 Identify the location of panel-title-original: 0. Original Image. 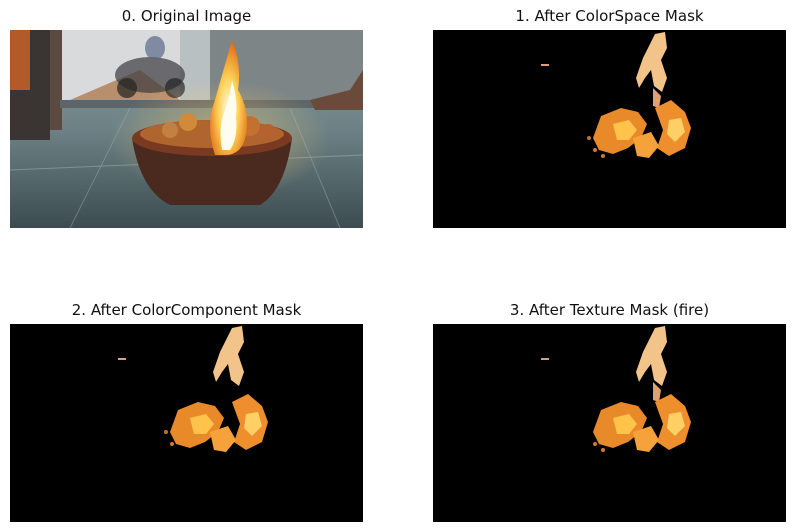
(186, 16).